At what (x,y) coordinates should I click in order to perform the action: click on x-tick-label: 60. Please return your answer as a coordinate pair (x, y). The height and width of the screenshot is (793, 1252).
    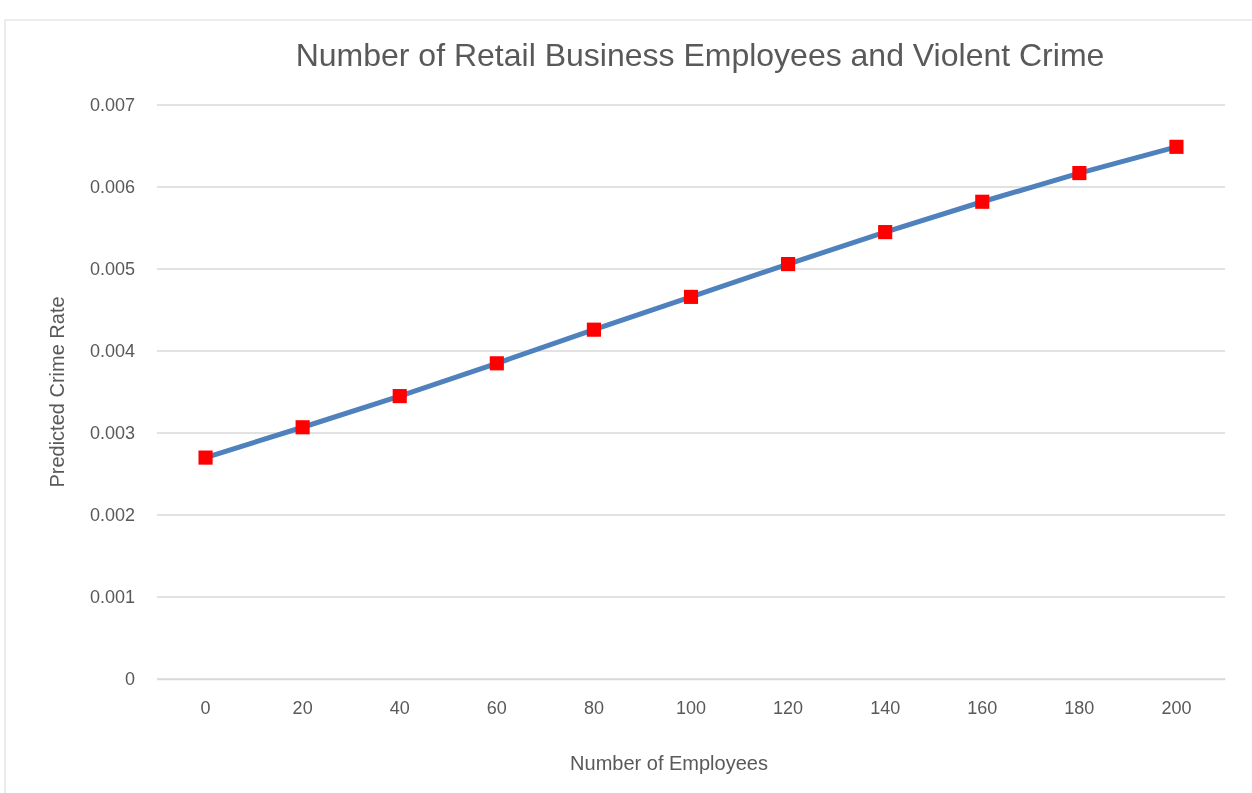
    Looking at the image, I should click on (496, 707).